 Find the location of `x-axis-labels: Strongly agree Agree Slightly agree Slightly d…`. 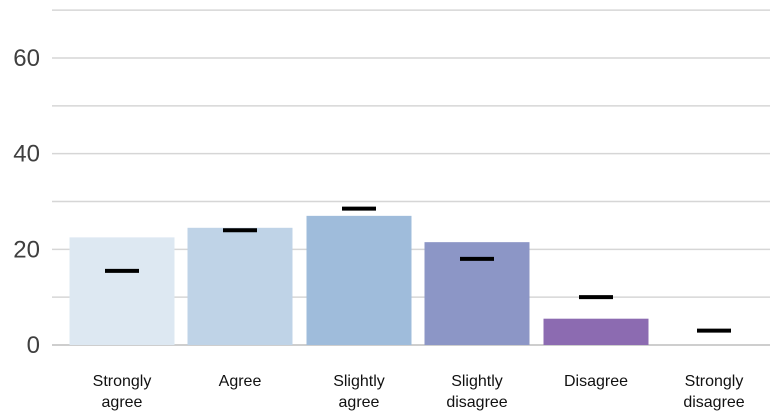

x-axis-labels: Strongly agree Agree Slightly agree Slightly d… is located at coordinates (419, 392).